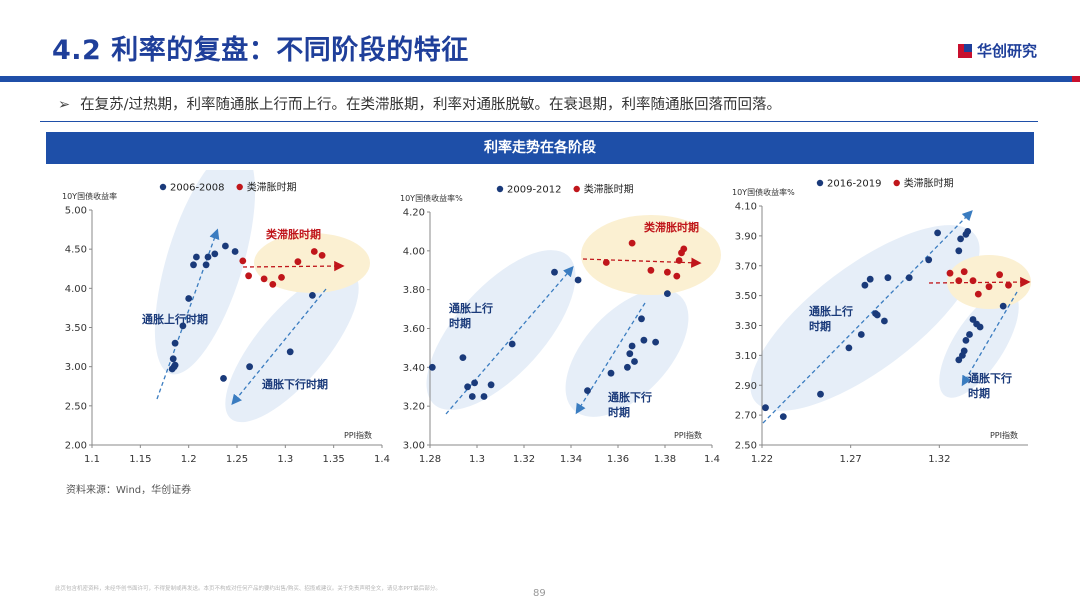 The height and width of the screenshot is (608, 1080). I want to click on y-tick-label: 3.50, so click(746, 296).